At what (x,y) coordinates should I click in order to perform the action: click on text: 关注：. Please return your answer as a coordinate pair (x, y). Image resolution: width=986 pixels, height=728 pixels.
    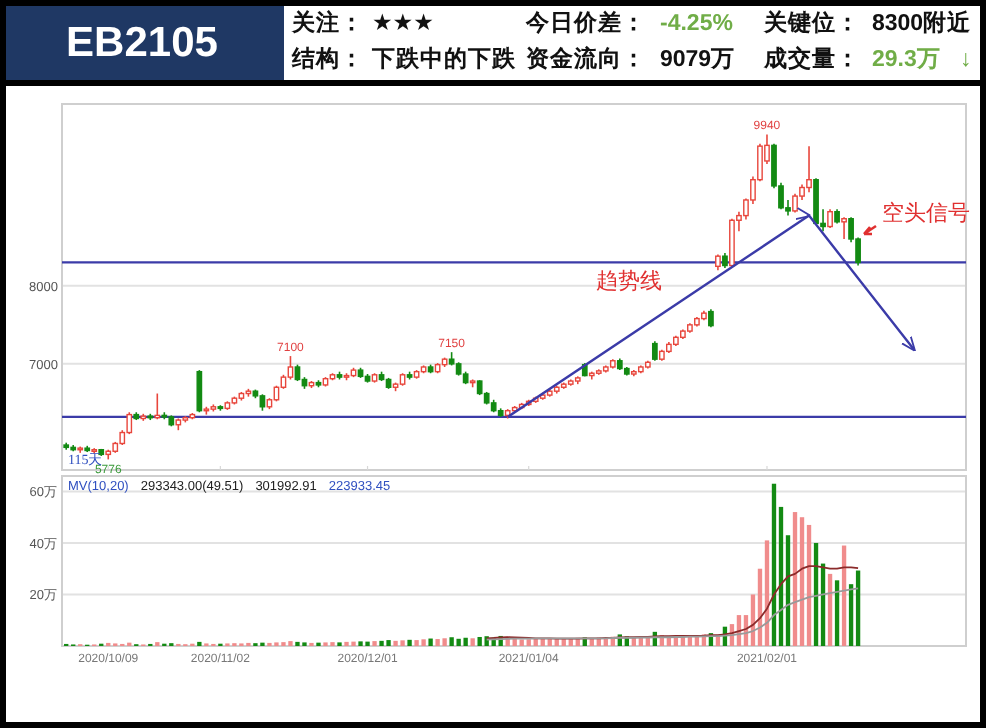
    Looking at the image, I should click on (327, 22).